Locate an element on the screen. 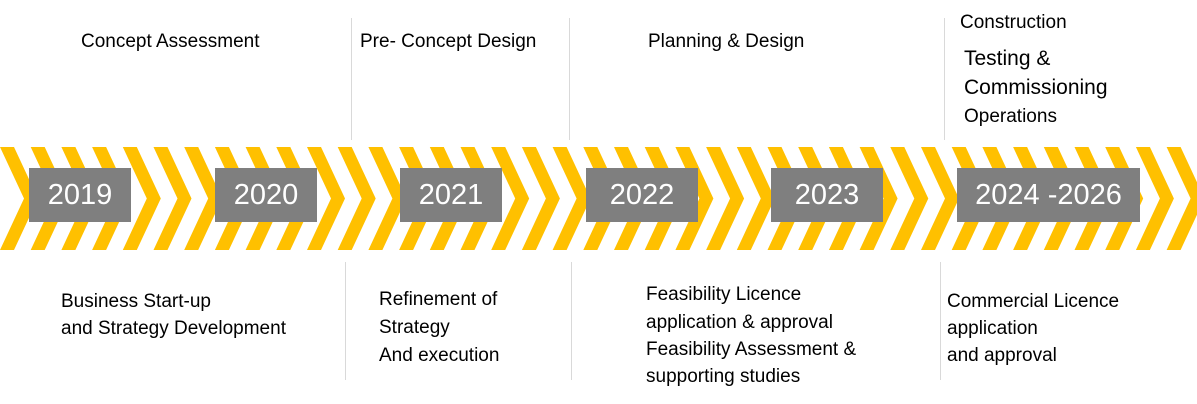 This screenshot has height=404, width=1197. desc-commercial-line2: application is located at coordinates (992, 328).